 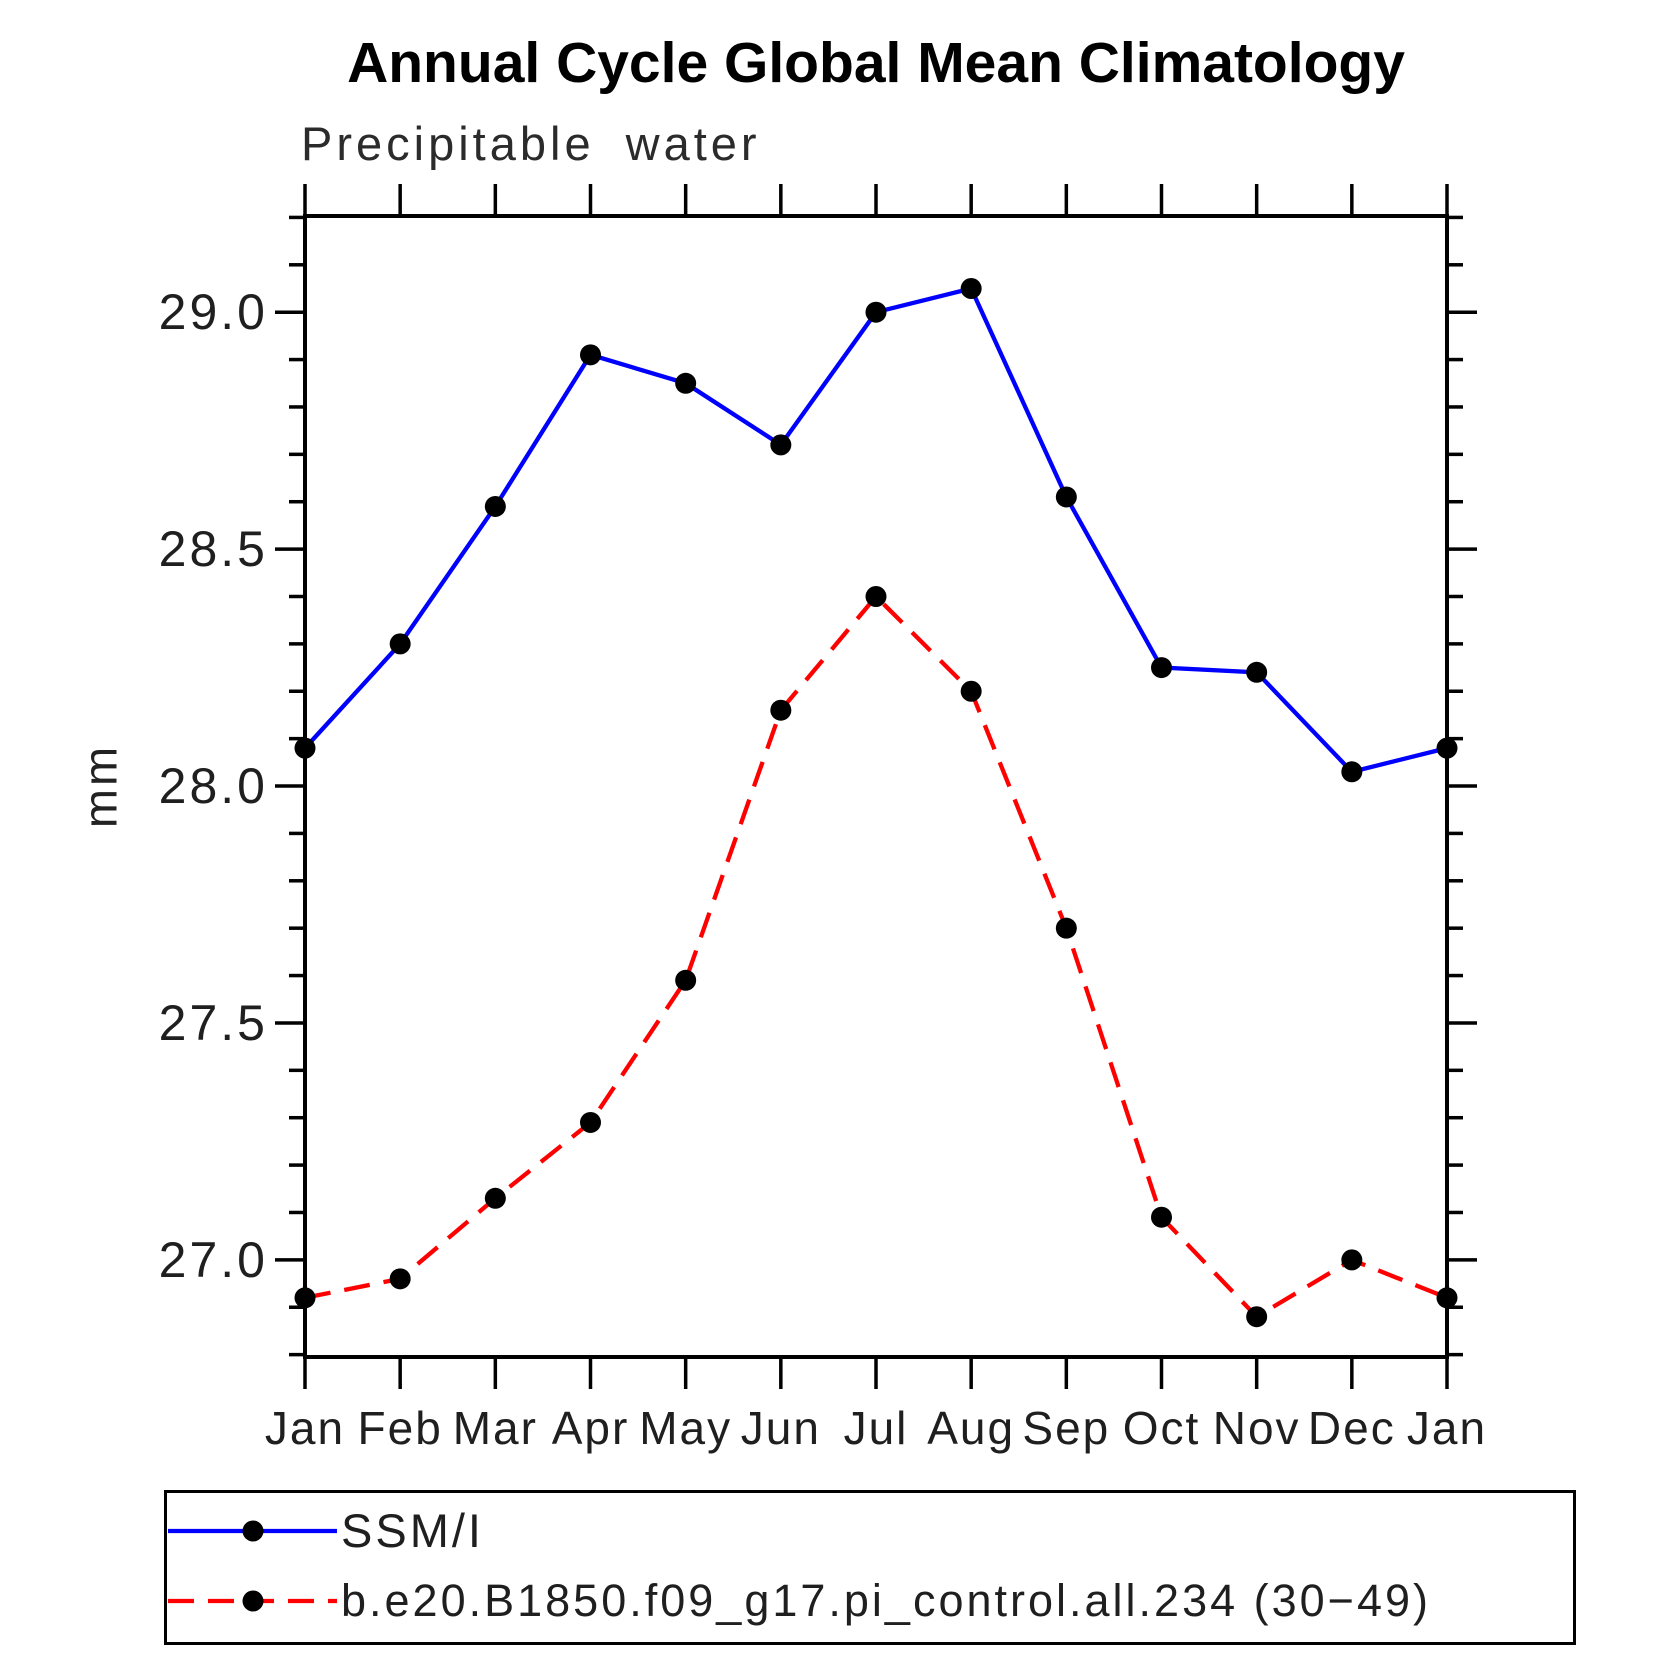 I want to click on y-tick-label: 27.5, so click(x=213, y=1022).